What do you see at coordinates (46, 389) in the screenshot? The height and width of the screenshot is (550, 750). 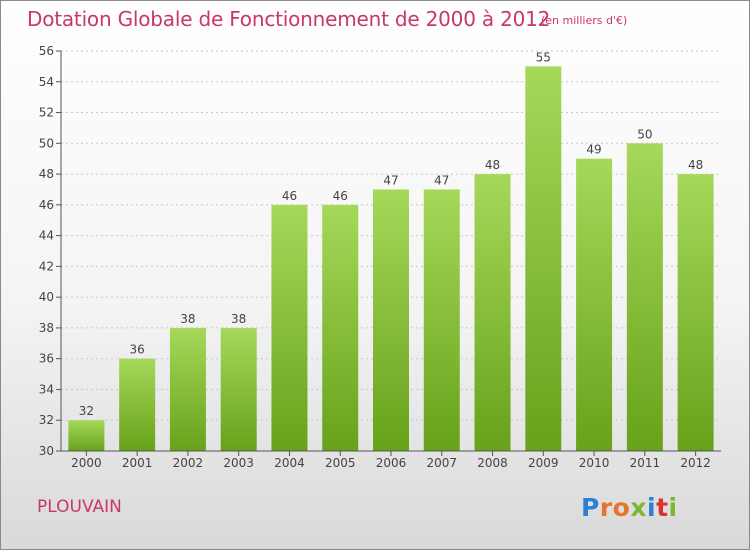 I see `y-tick-label: 34` at bounding box center [46, 389].